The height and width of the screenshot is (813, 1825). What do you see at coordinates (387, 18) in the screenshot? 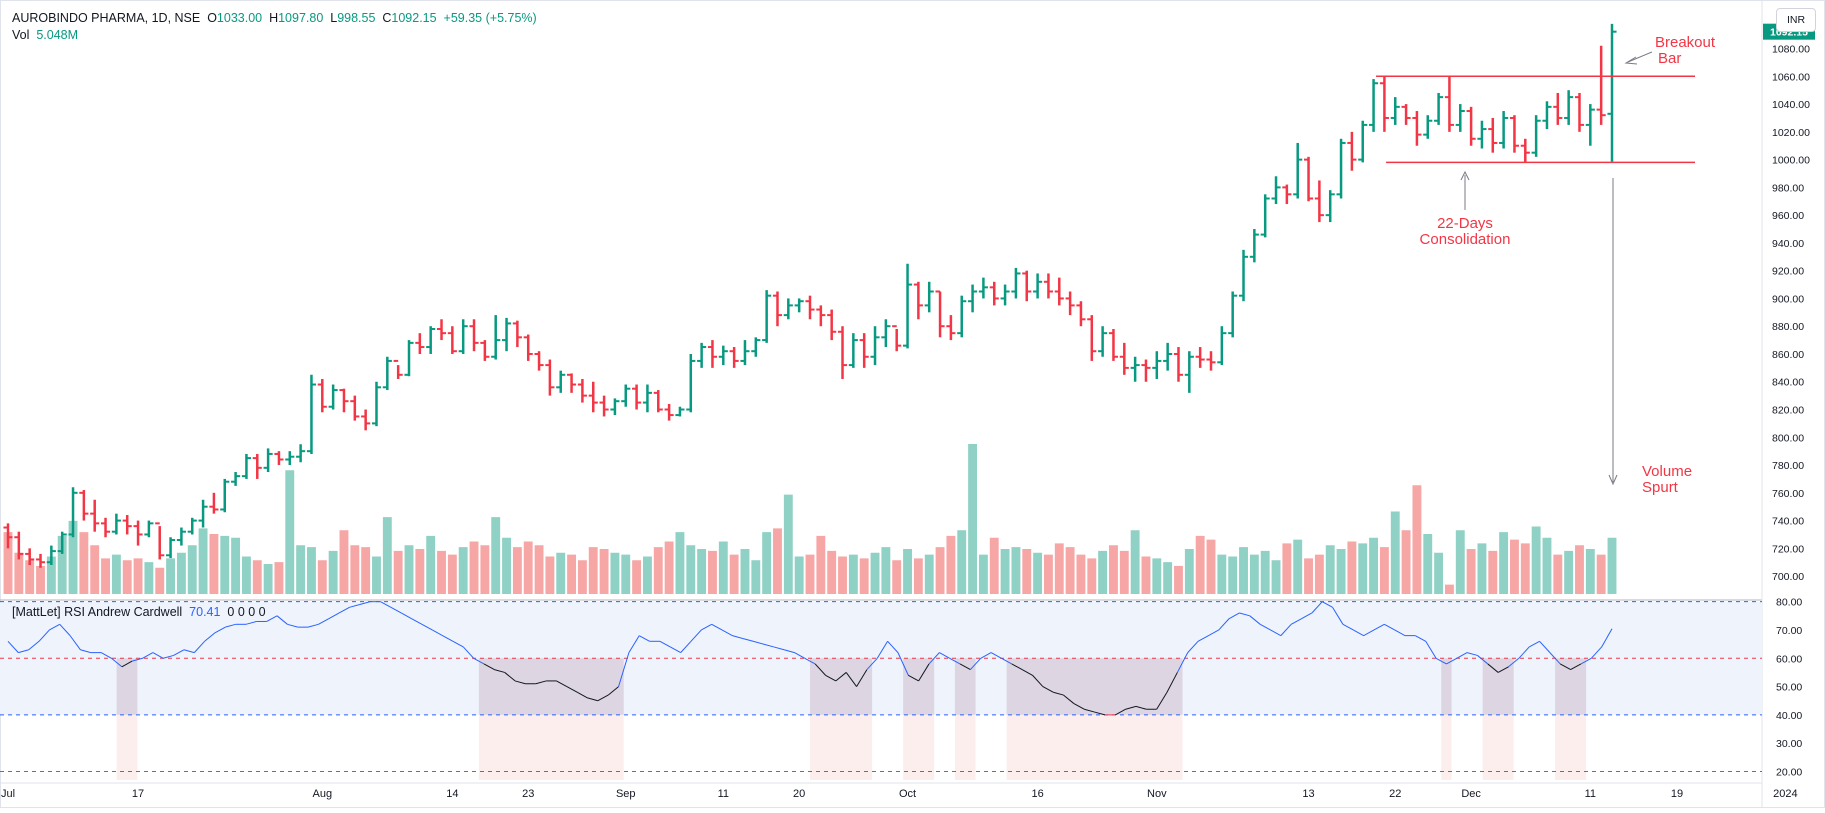
I see `close-label: C` at bounding box center [387, 18].